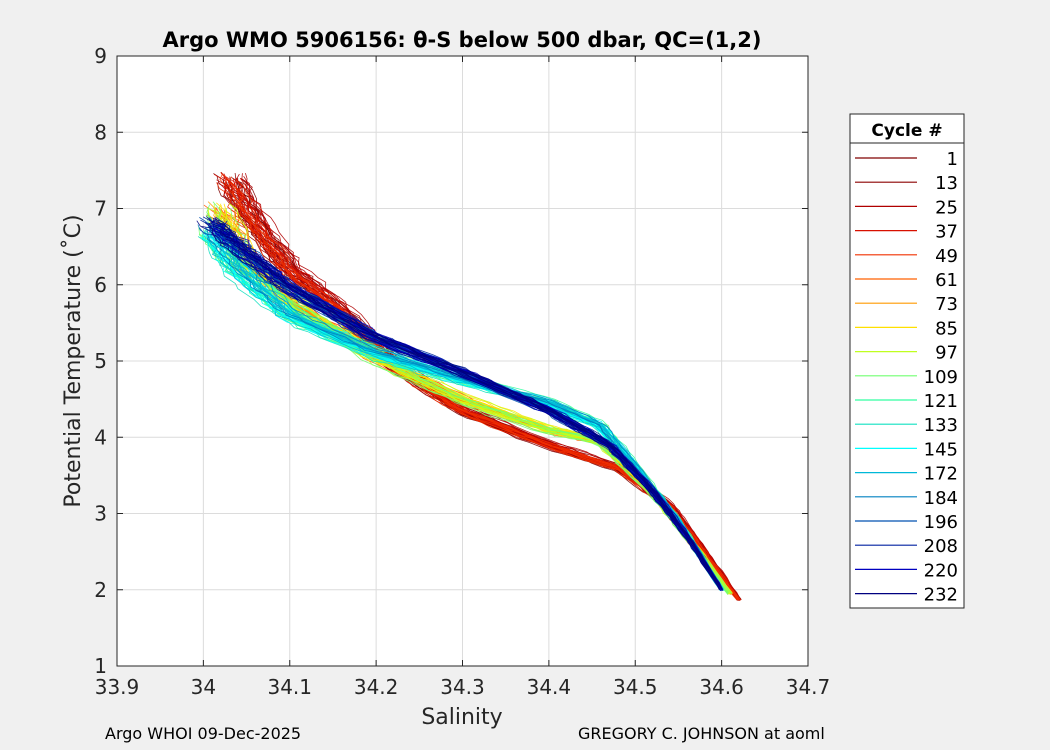  What do you see at coordinates (100, 666) in the screenshot?
I see `y-tick-label: 1` at bounding box center [100, 666].